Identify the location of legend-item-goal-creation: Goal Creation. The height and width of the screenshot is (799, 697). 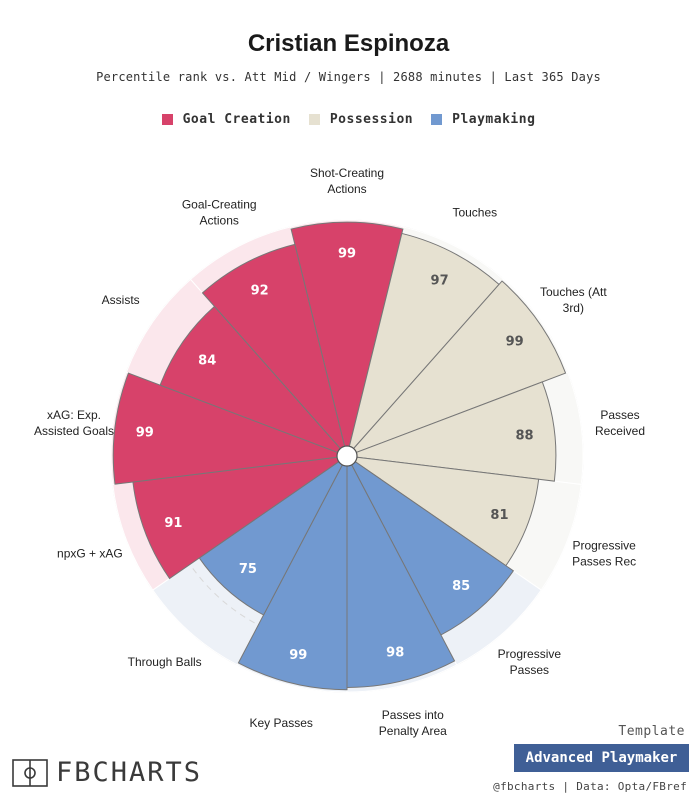
(226, 119).